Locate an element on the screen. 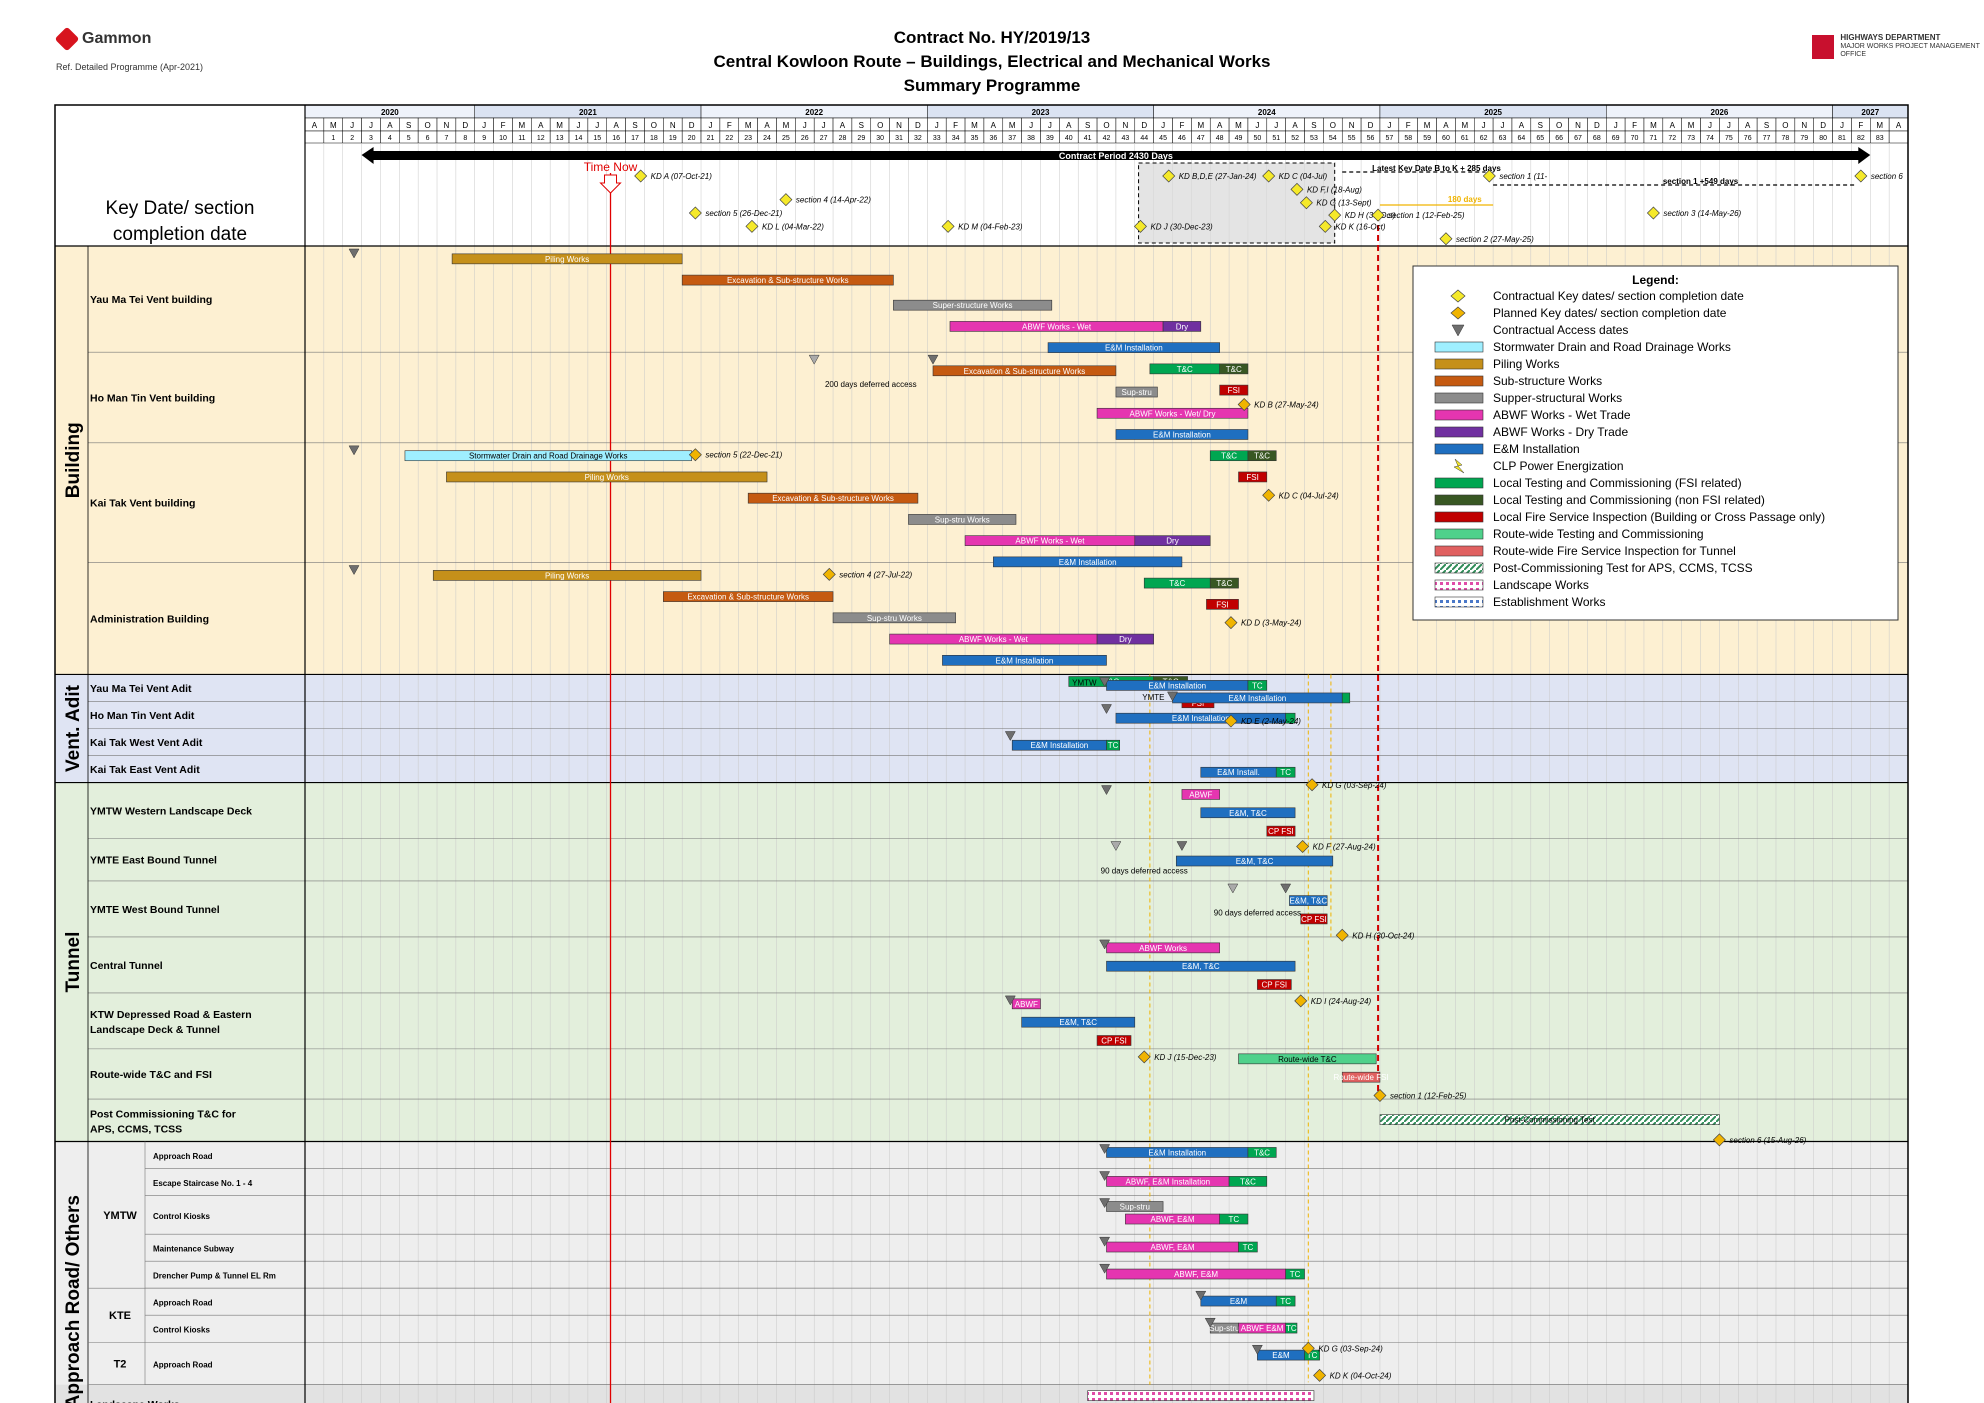 The width and height of the screenshot is (1984, 1403). month-number: 5 is located at coordinates (409, 138).